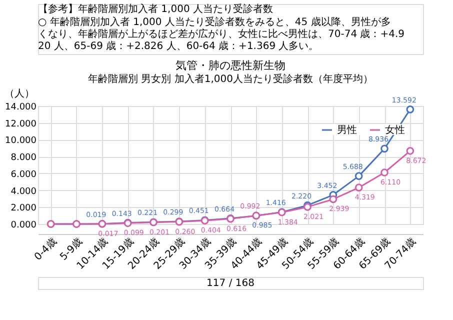 The width and height of the screenshot is (453, 320). I want to click on y-tick-label: 2.000, so click(23, 209).